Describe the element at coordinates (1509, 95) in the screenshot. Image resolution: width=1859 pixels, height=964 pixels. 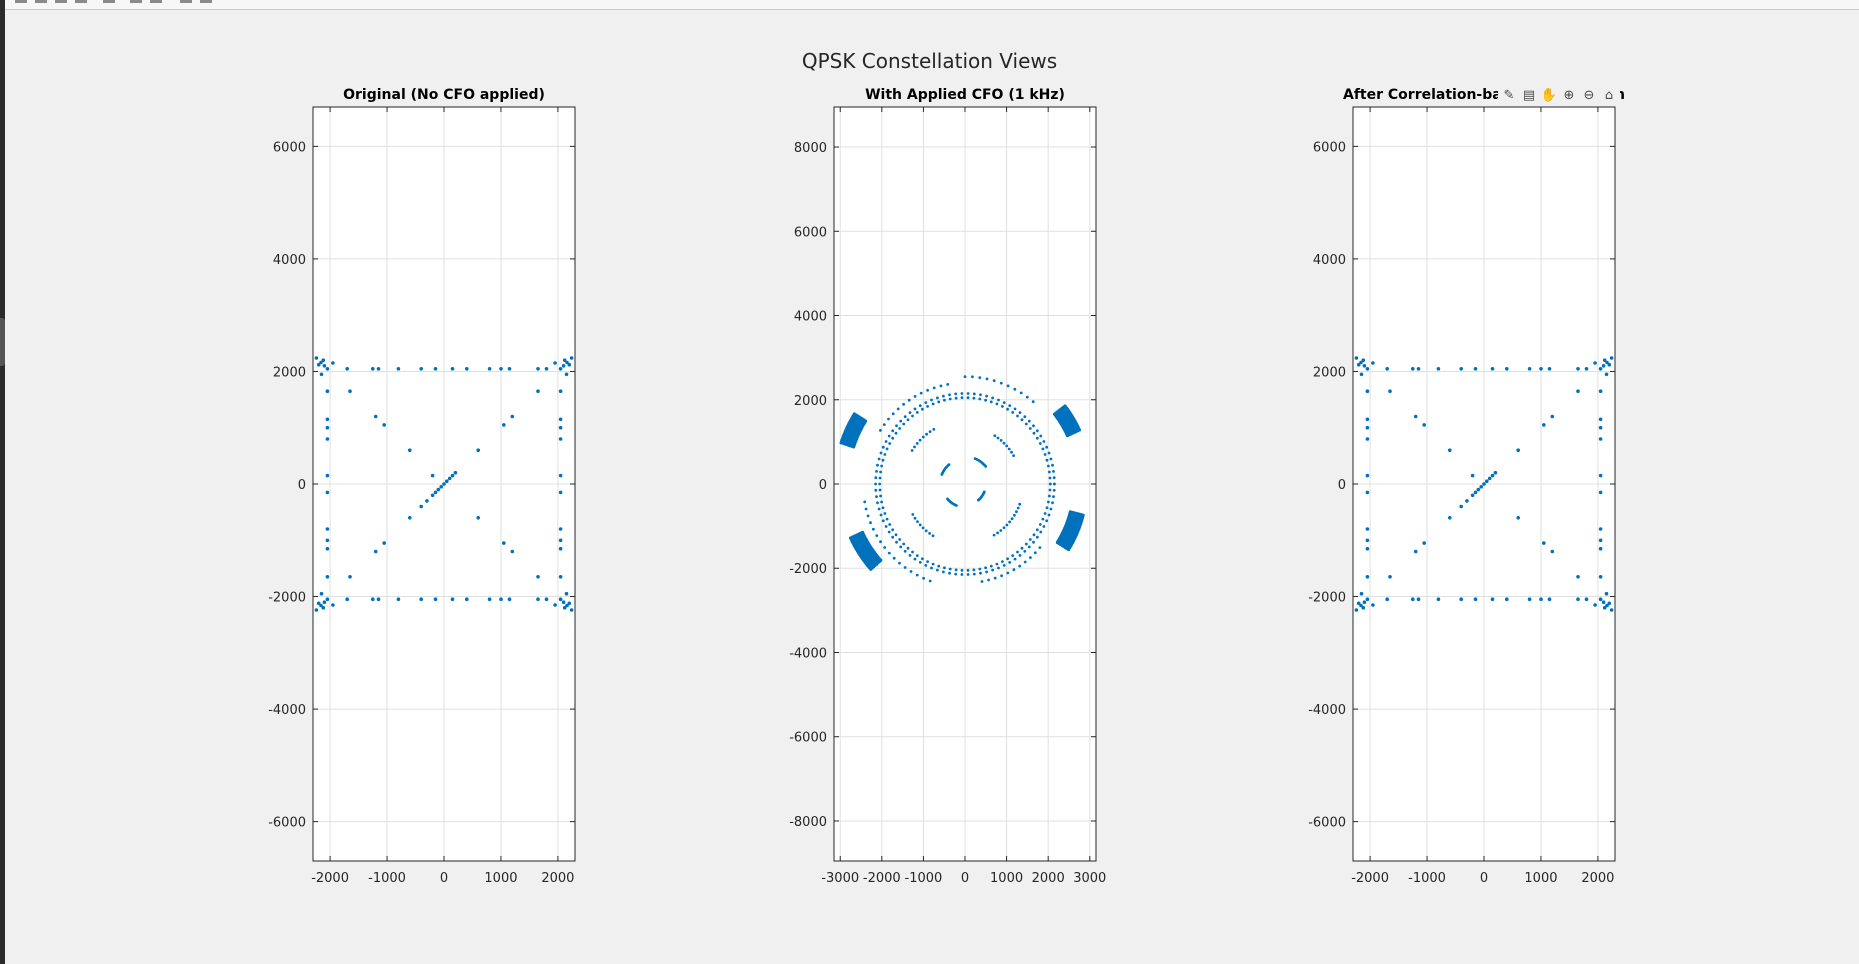
I see `brush-icon: ✎` at that location.